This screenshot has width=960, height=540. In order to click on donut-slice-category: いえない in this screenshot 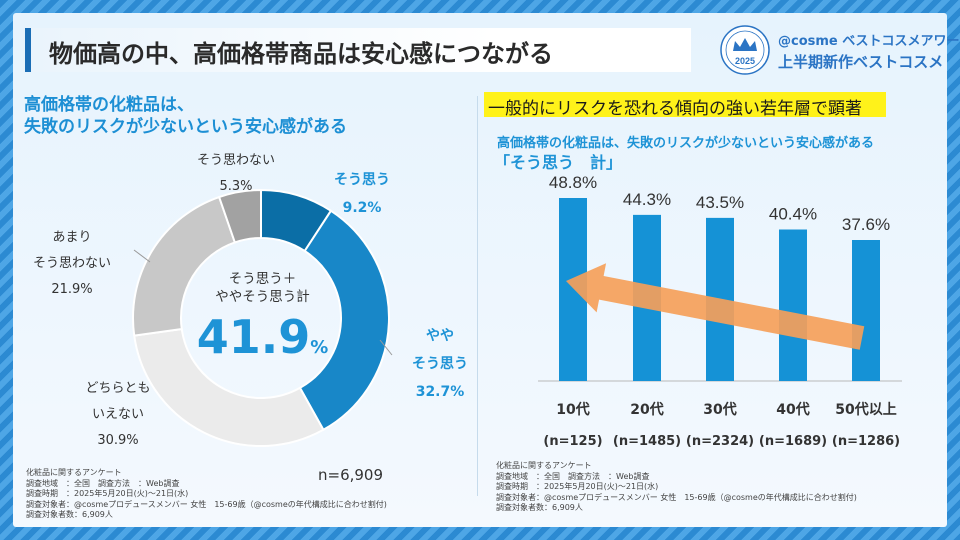, I will do `click(118, 414)`.